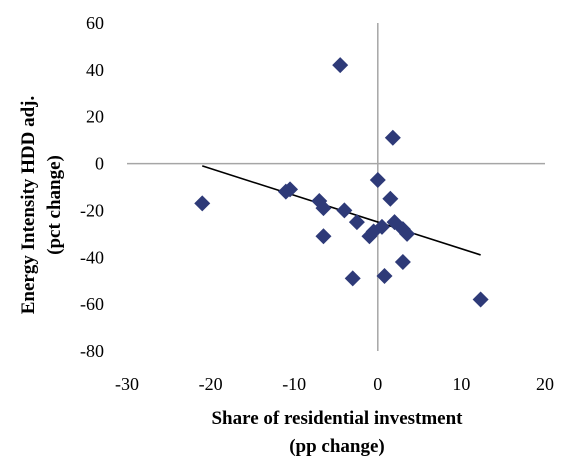 The image size is (563, 456). Describe the element at coordinates (95, 23) in the screenshot. I see `y-tick-label: 60` at that location.